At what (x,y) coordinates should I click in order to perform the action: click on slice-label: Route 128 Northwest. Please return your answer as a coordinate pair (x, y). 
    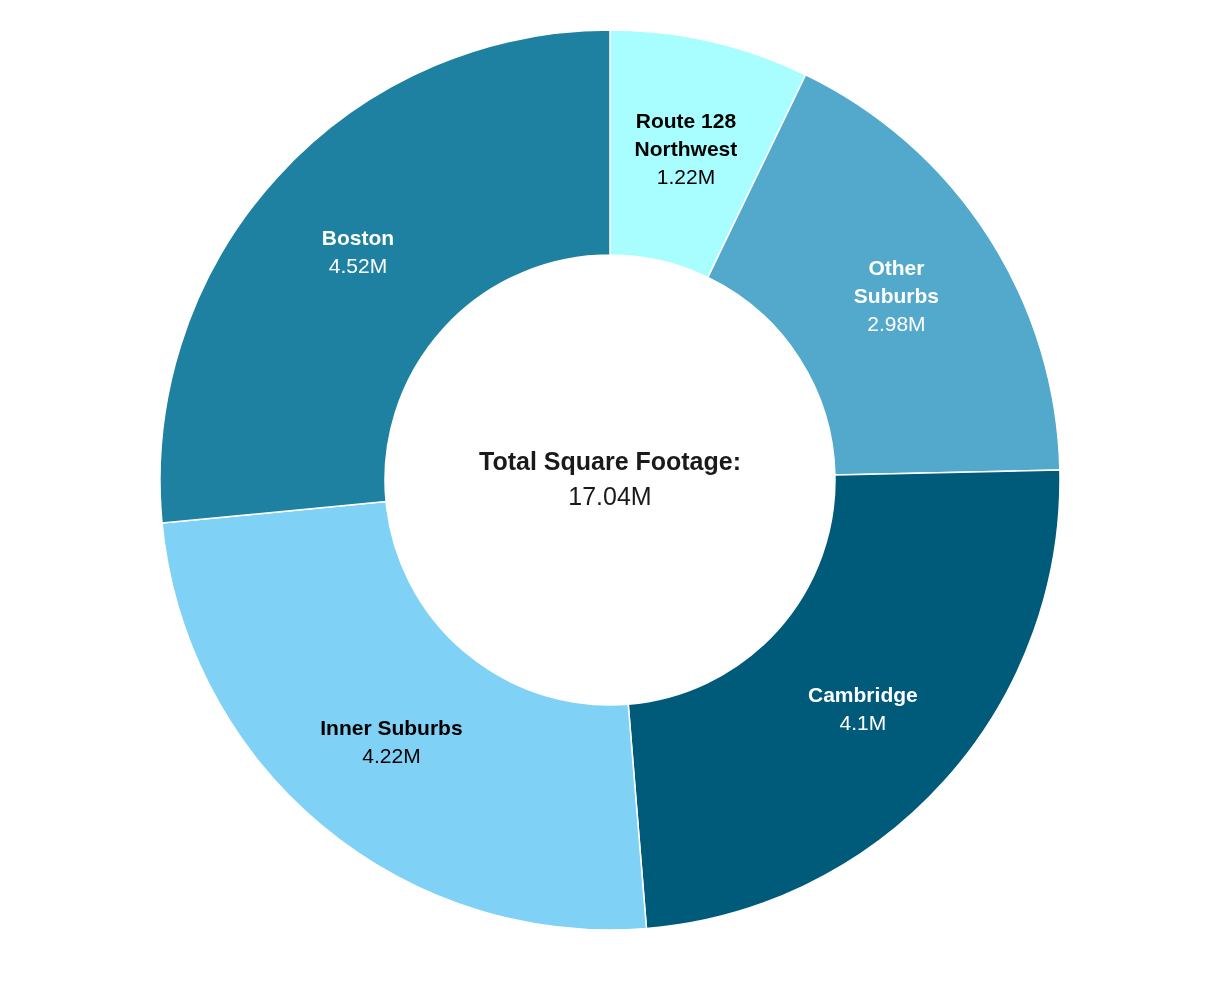
    Looking at the image, I should click on (686, 134).